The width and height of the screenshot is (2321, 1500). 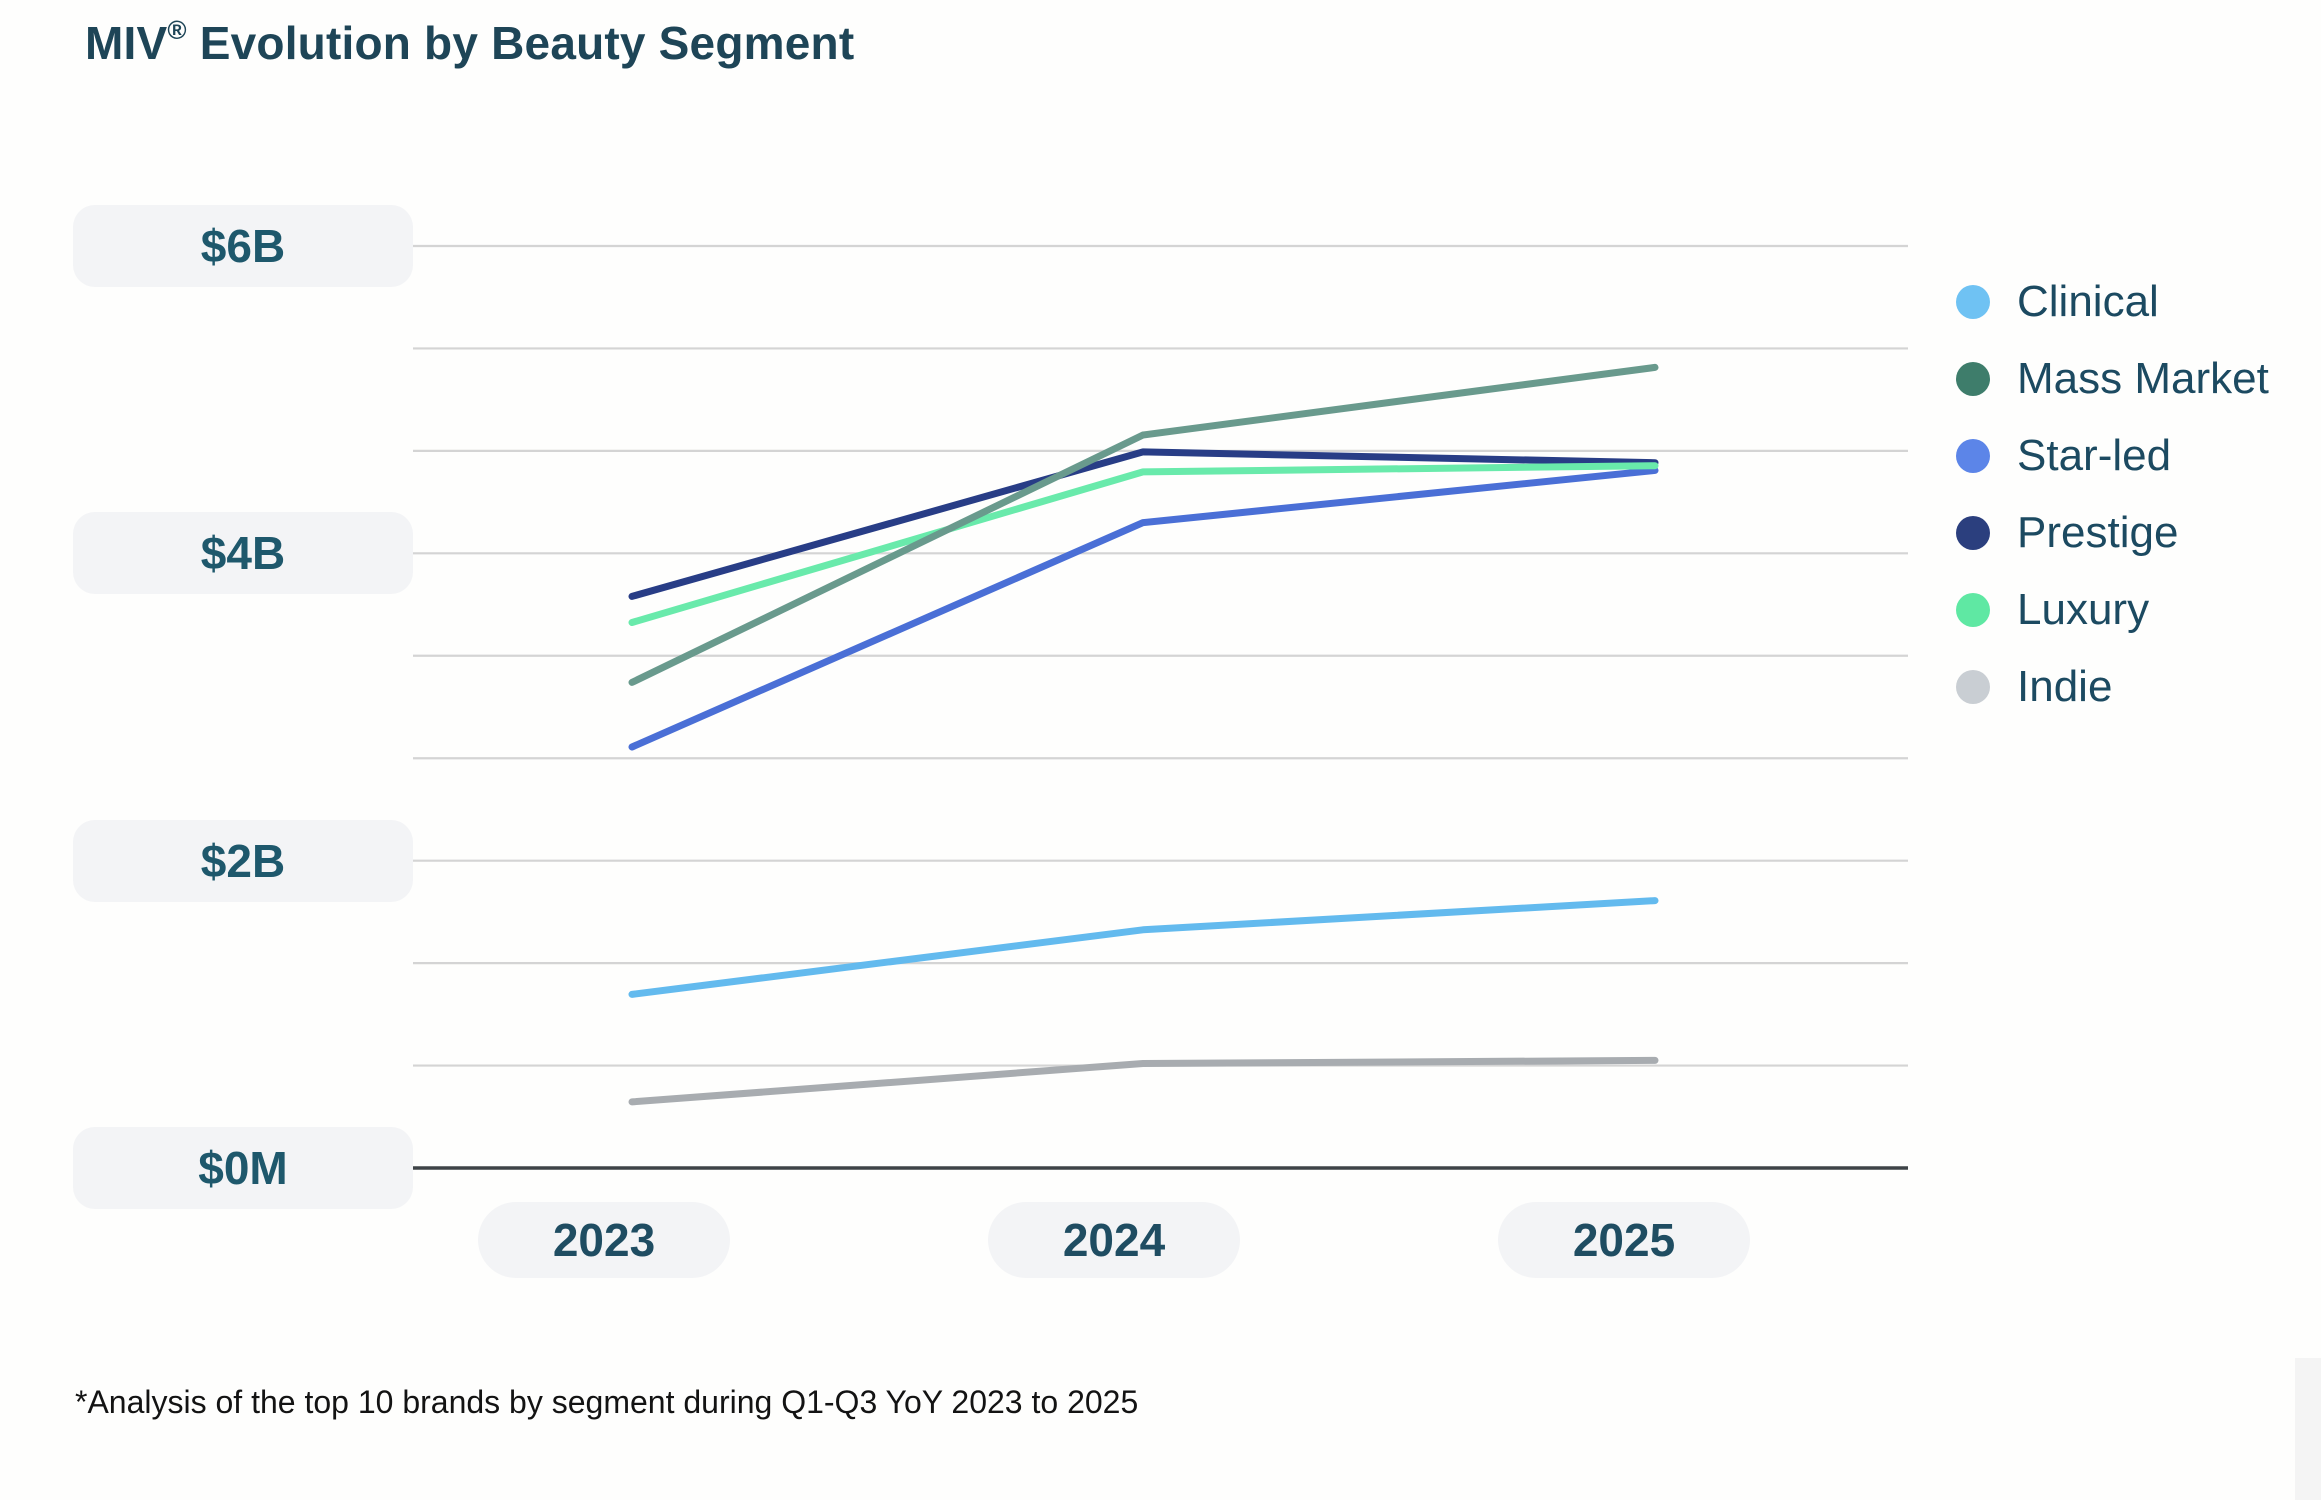 I want to click on legend-dot-star-led, so click(x=1973, y=456).